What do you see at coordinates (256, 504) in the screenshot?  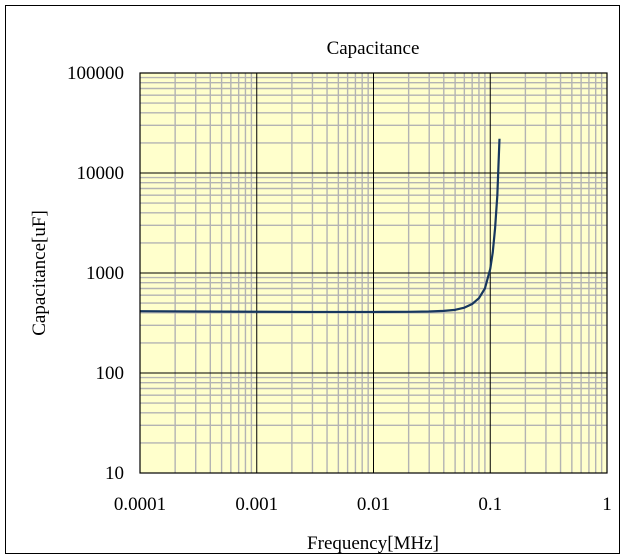 I see `x-tick-label: 0.001` at bounding box center [256, 504].